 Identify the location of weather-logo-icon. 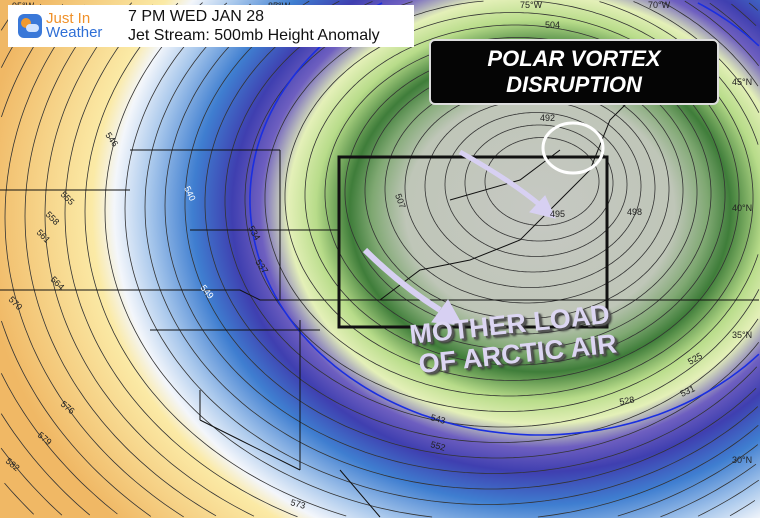
(30, 26).